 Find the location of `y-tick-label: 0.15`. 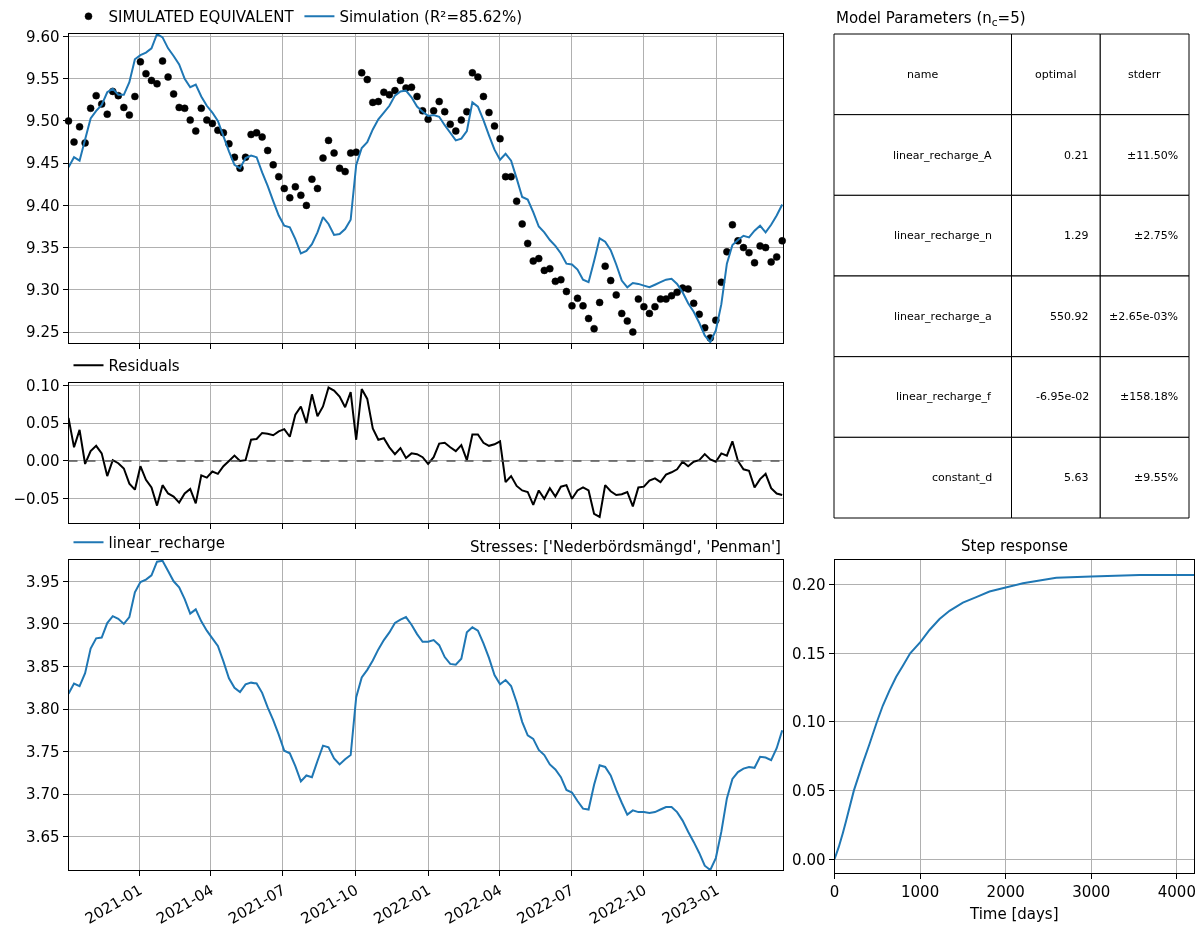

y-tick-label: 0.15 is located at coordinates (809, 653).